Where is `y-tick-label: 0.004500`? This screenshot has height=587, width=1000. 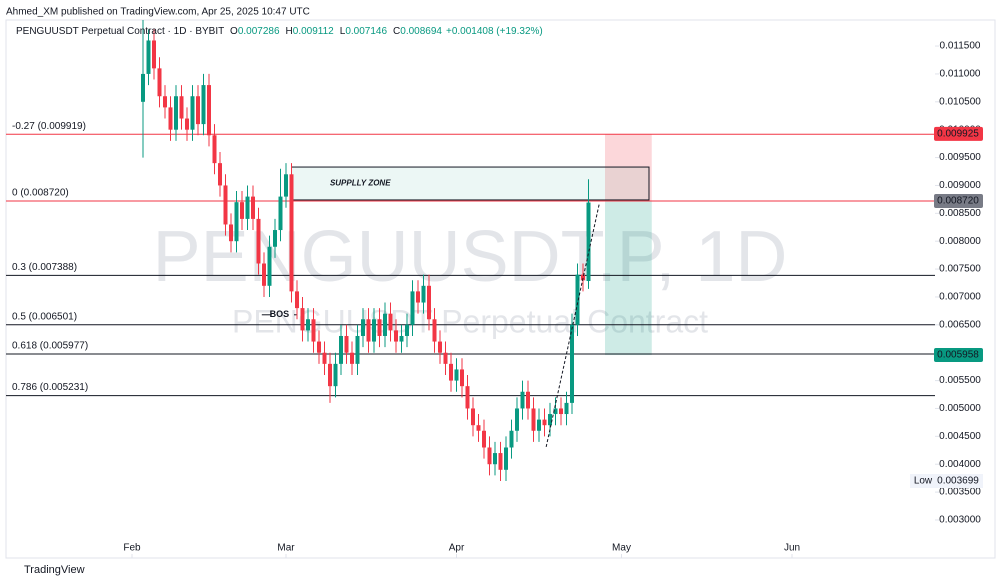 y-tick-label: 0.004500 is located at coordinates (960, 436).